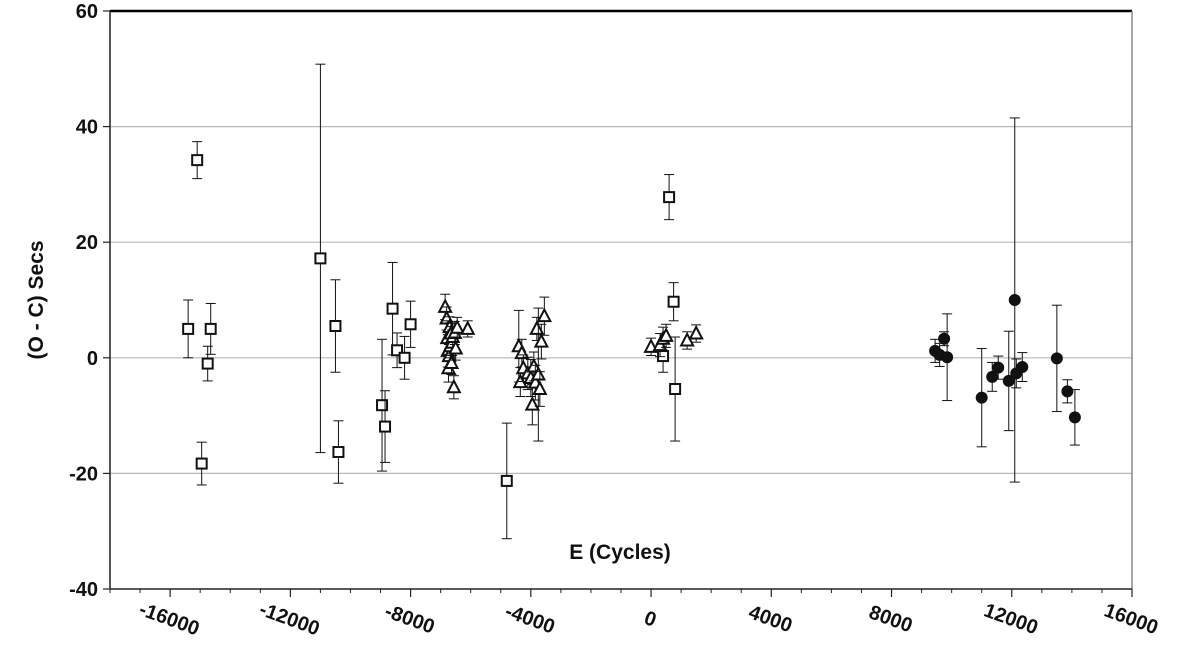 The image size is (1200, 666). Describe the element at coordinates (83, 474) in the screenshot. I see `y-tick-label: -20` at that location.